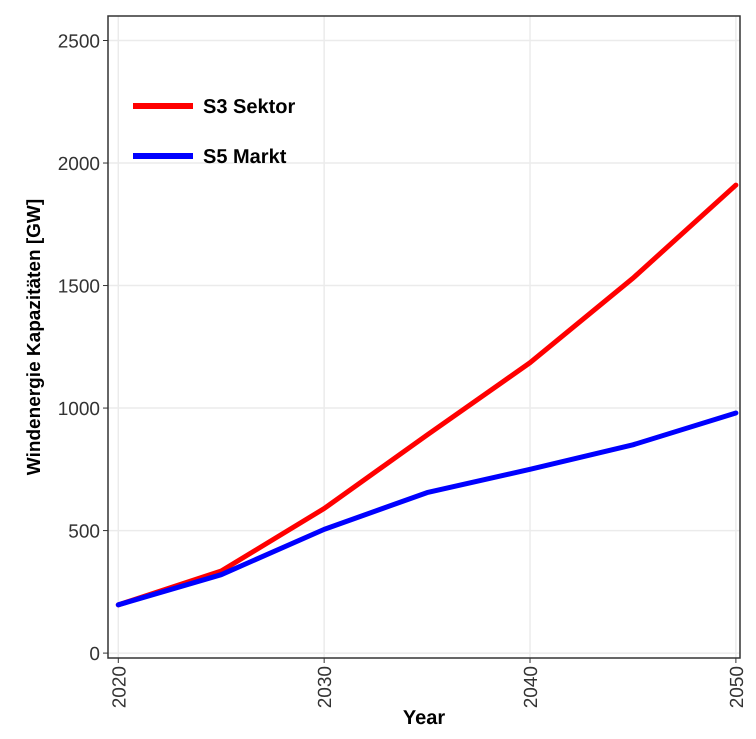  What do you see at coordinates (79, 165) in the screenshot?
I see `y-tick-label: 2000` at bounding box center [79, 165].